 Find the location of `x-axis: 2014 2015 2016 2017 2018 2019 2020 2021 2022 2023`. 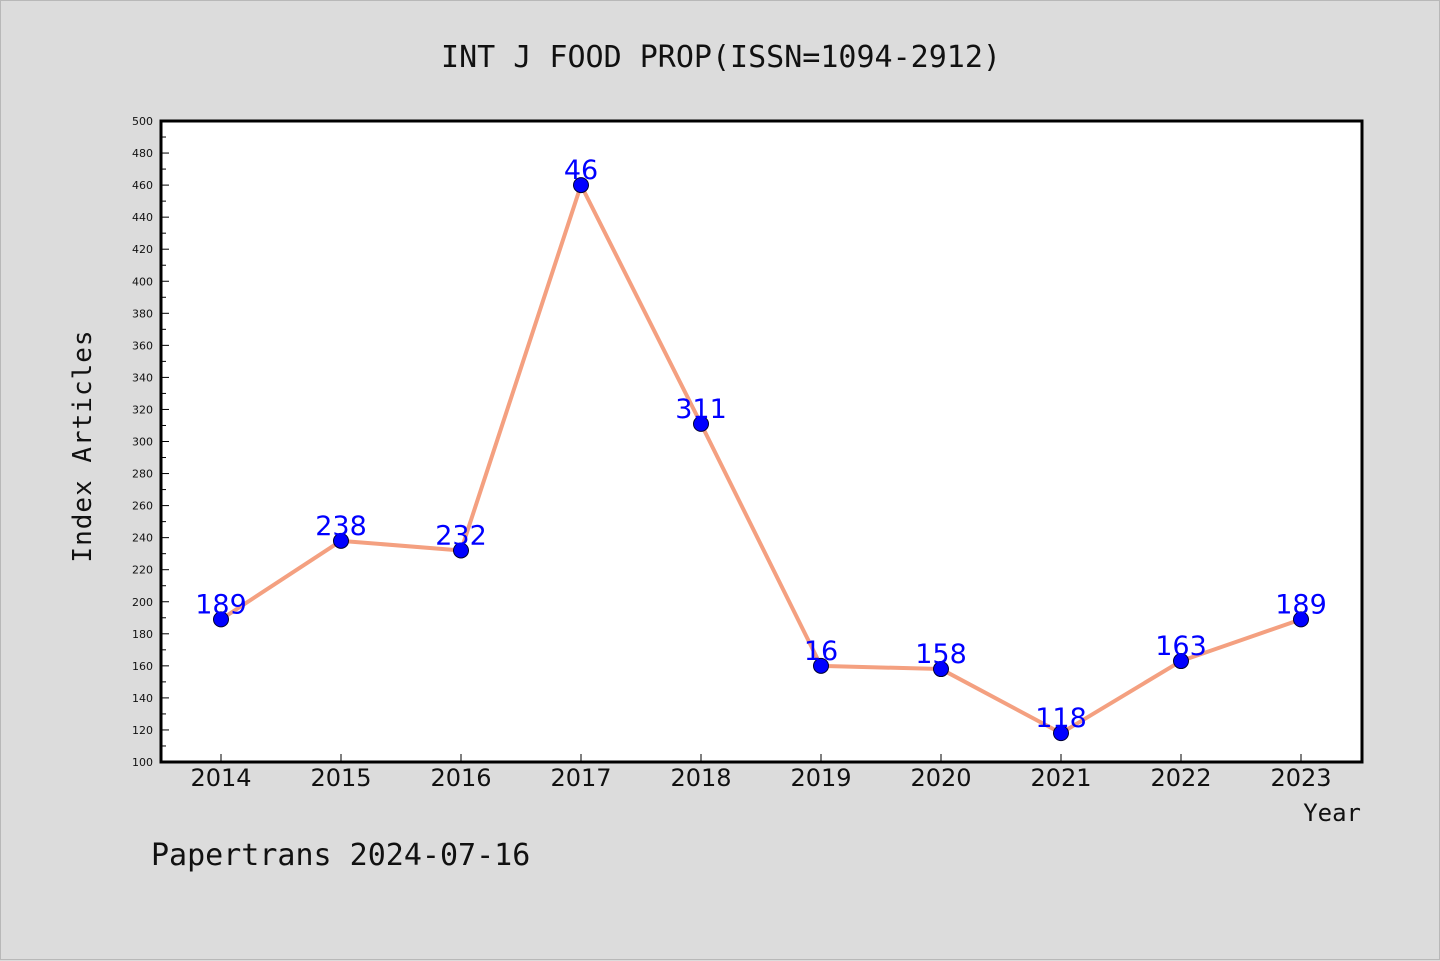

x-axis: 2014 2015 2016 2017 2018 2019 2020 2021 2022 2023 is located at coordinates (761, 773).